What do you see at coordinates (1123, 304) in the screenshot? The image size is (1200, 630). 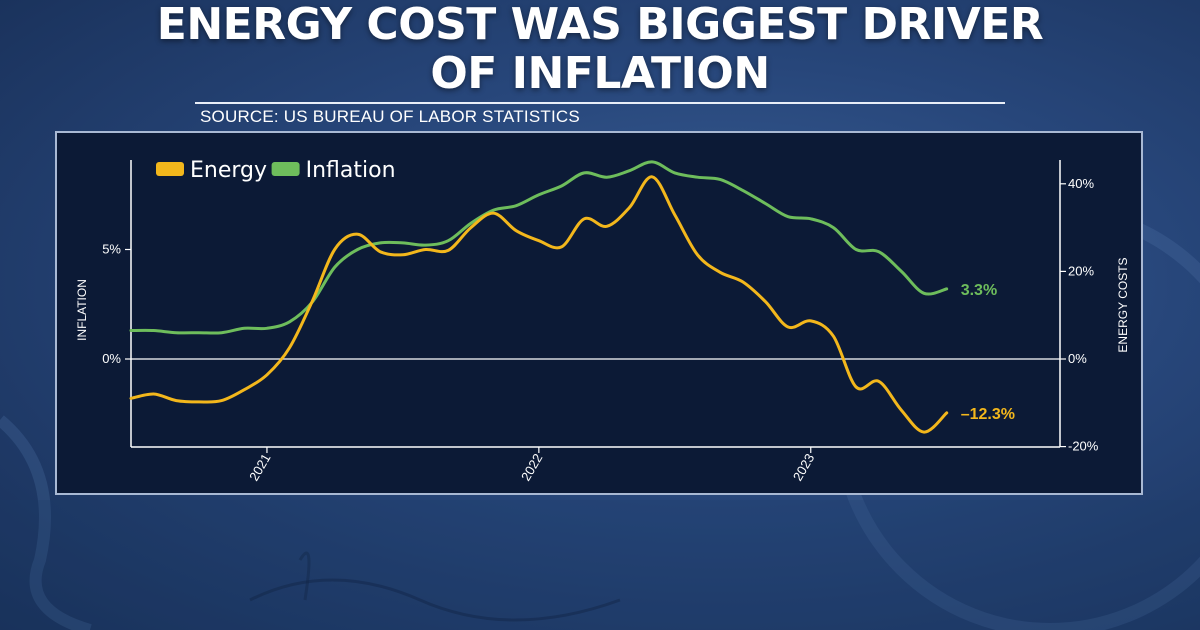 I see `right-axis-title: ENERGY COSTS` at bounding box center [1123, 304].